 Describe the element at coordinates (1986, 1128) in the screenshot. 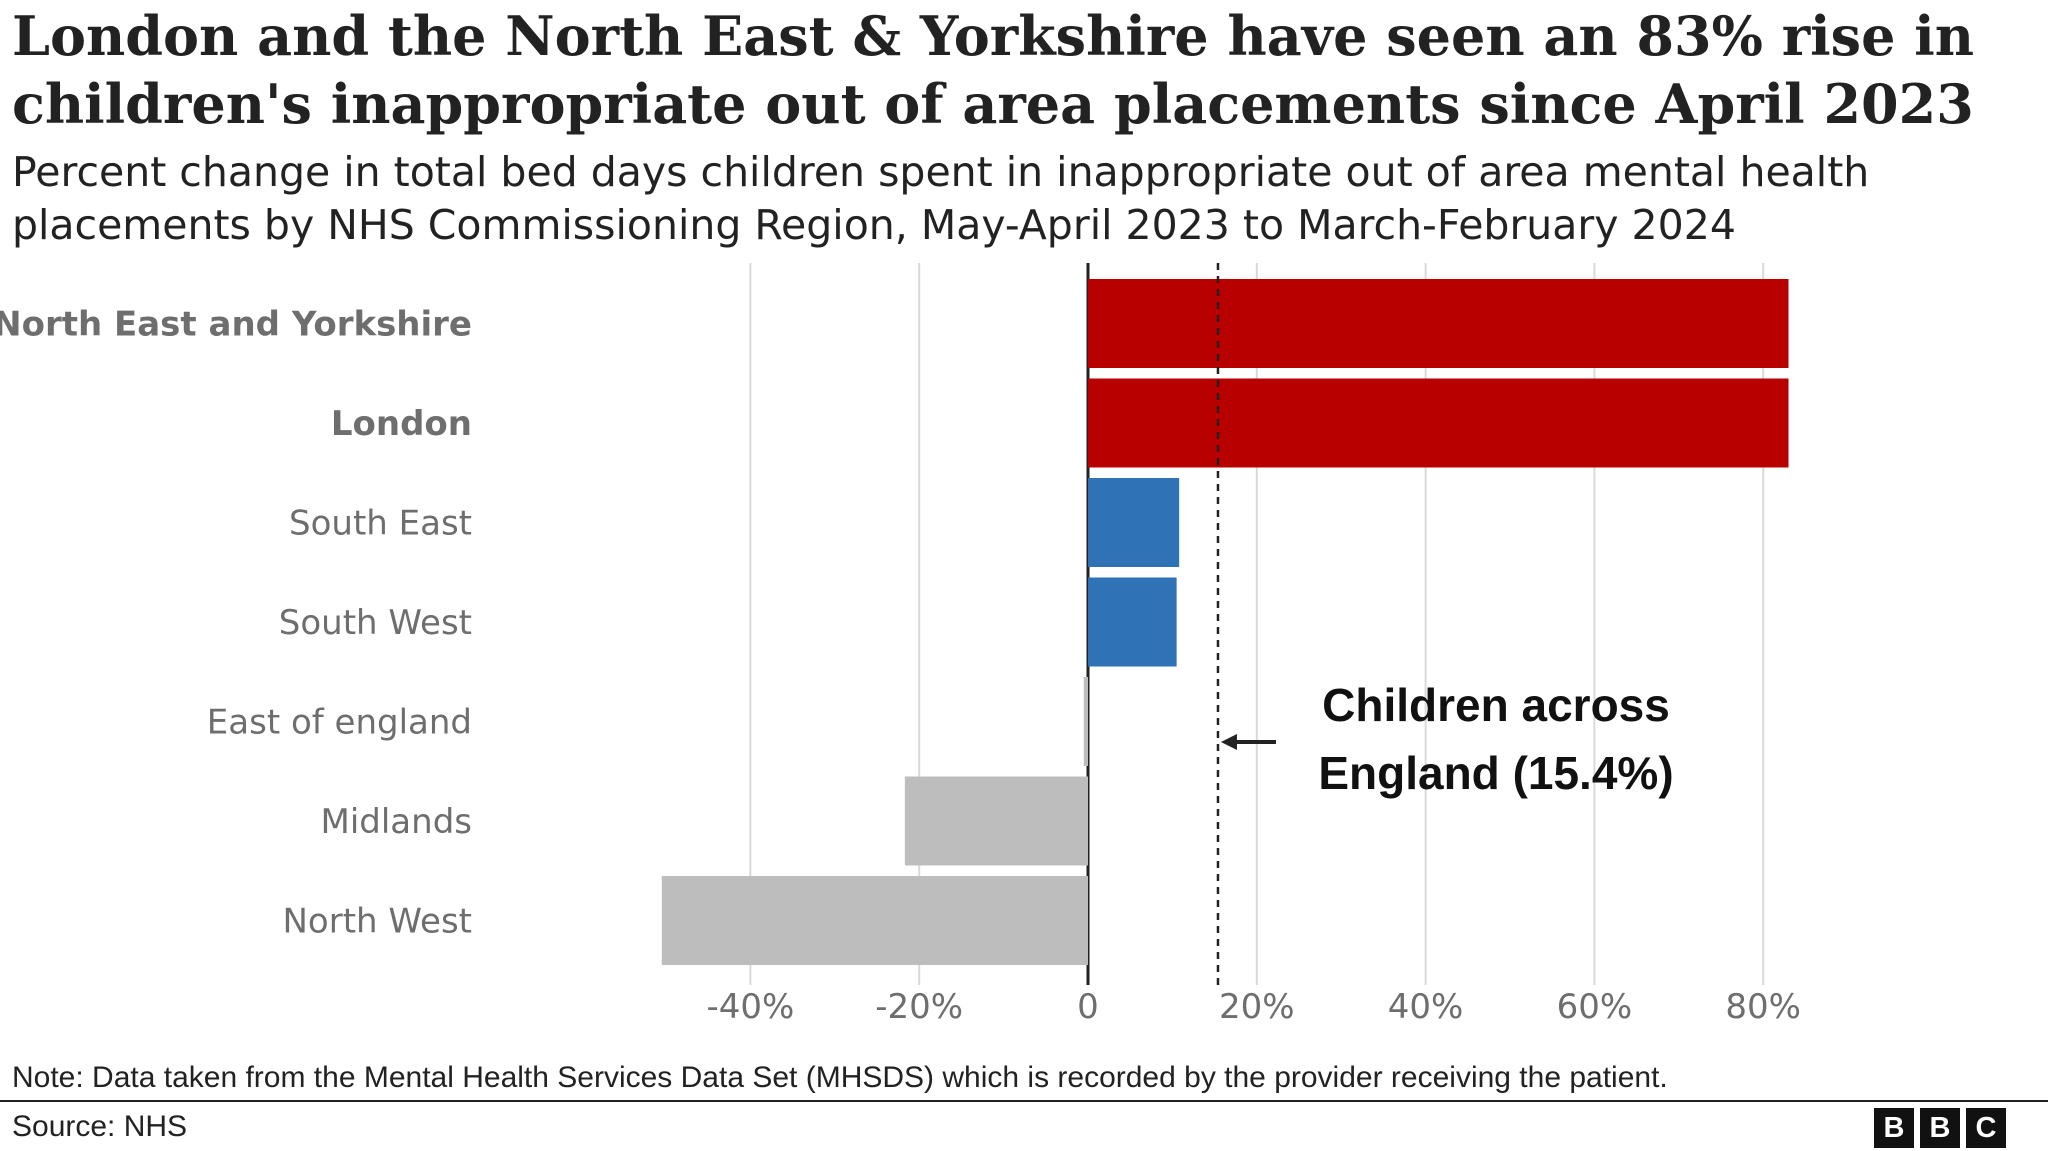

I see `logo-letter: C` at that location.